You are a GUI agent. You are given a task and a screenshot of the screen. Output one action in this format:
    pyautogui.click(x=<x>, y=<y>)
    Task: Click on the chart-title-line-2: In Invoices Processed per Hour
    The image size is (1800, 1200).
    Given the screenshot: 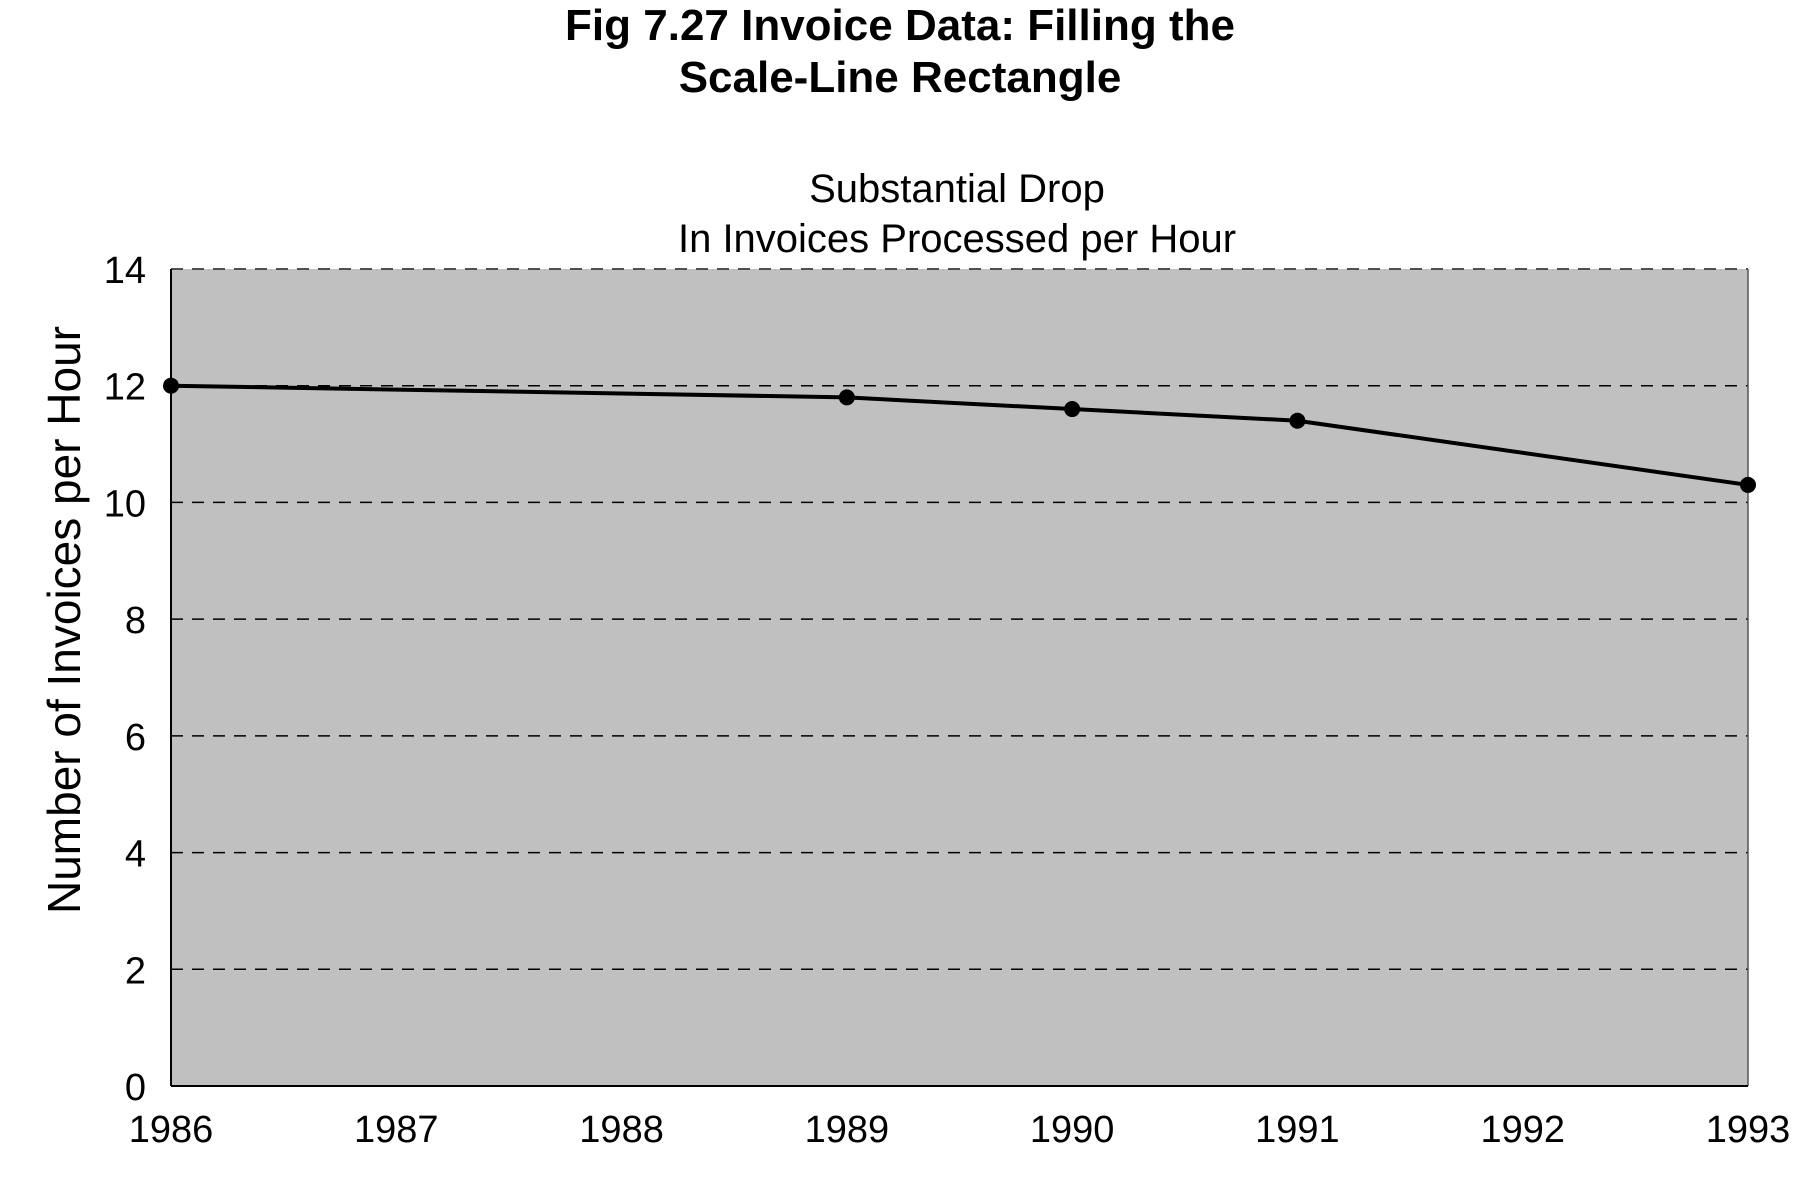 What is the action you would take?
    pyautogui.click(x=957, y=239)
    